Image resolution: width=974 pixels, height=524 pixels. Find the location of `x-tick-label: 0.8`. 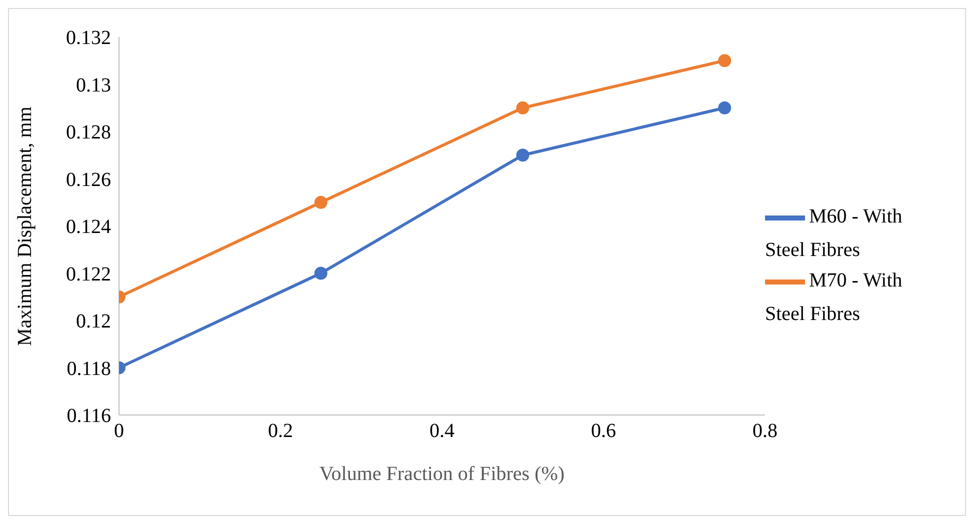

x-tick-label: 0.8 is located at coordinates (765, 431).